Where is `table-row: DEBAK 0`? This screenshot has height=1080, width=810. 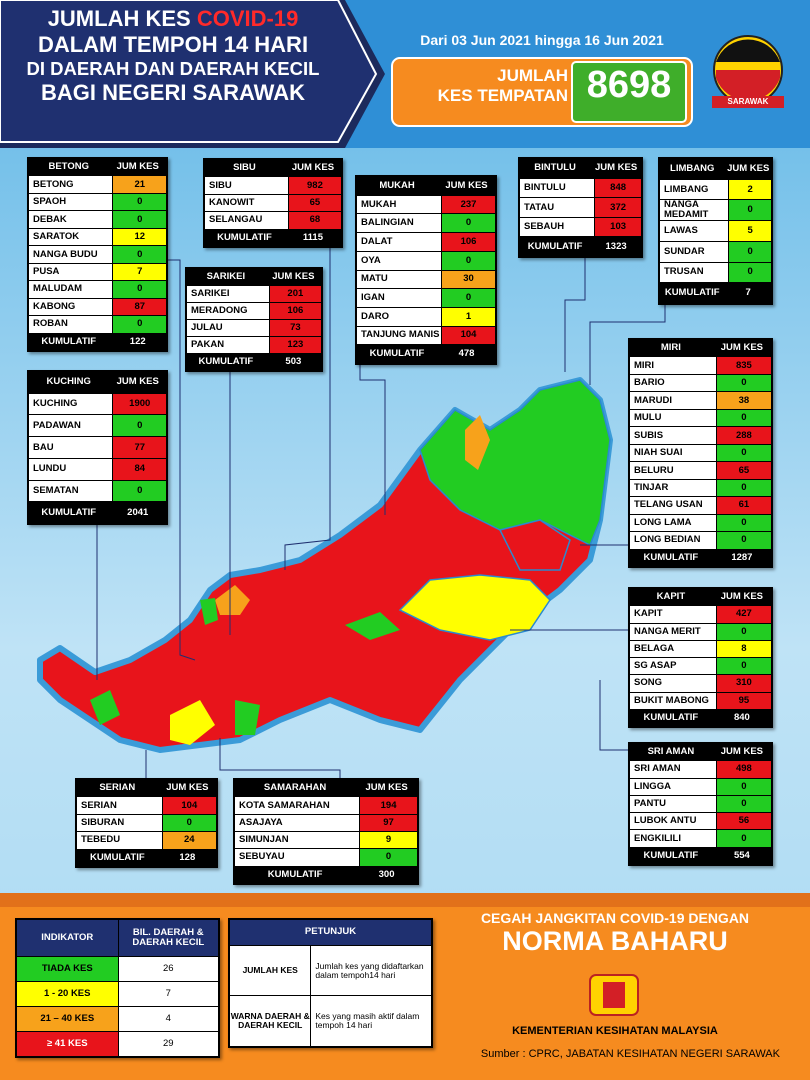
table-row: DEBAK 0 is located at coordinates (97, 219).